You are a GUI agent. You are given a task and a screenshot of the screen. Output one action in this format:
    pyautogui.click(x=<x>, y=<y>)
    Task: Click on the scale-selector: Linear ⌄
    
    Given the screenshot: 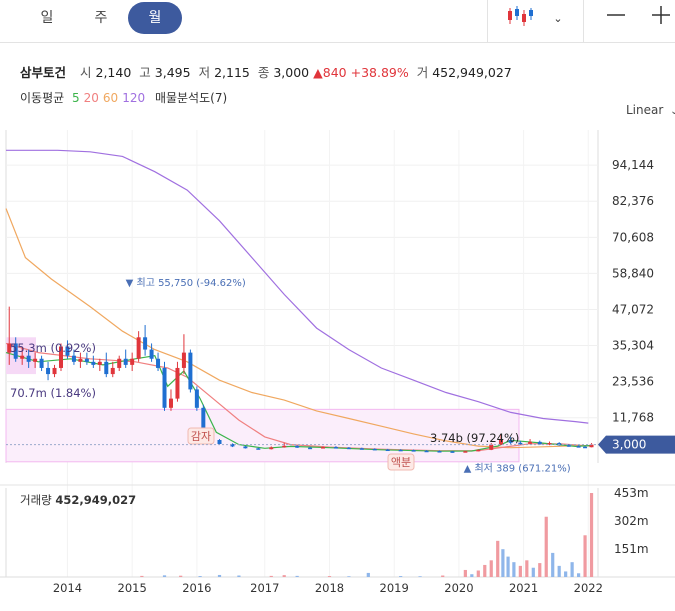 What is the action you would take?
    pyautogui.click(x=650, y=110)
    